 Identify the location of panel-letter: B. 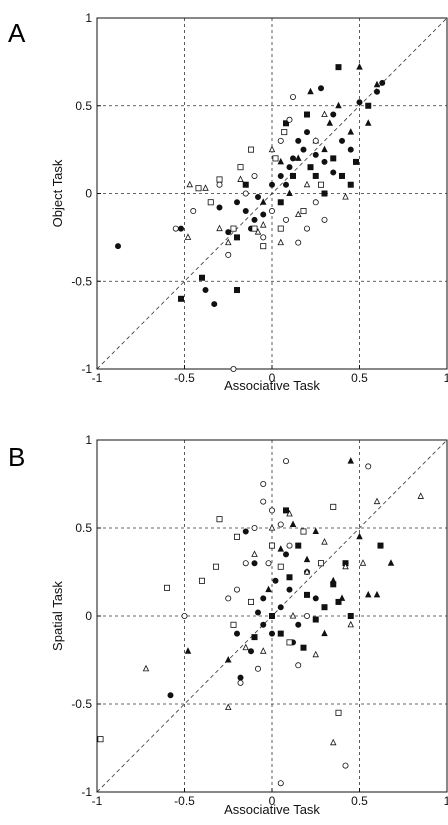
(16, 457).